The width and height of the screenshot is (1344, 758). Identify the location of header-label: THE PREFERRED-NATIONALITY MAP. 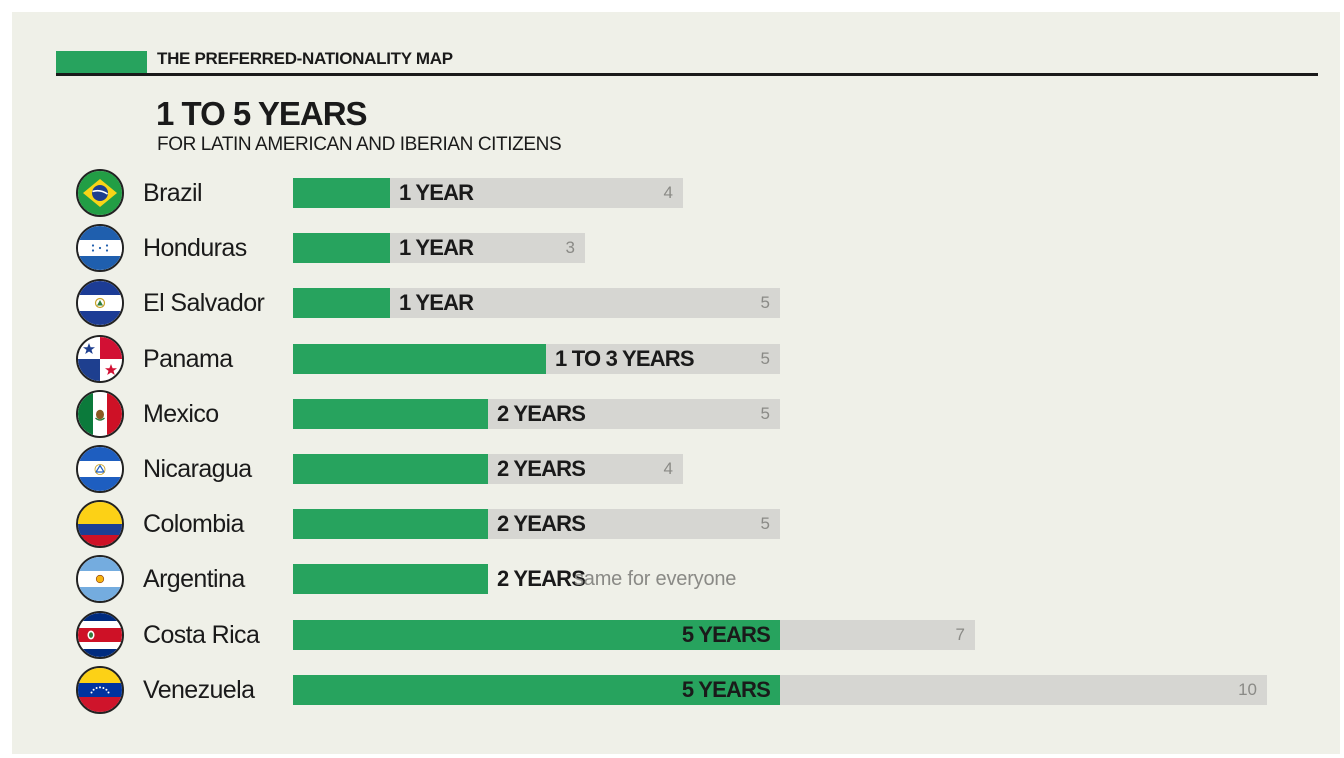
(305, 58).